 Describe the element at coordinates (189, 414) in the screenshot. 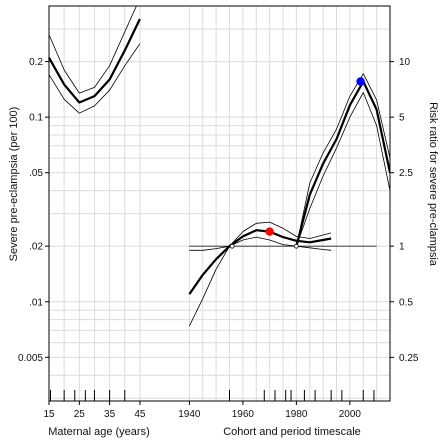

I see `time-tick-label: 1940` at that location.